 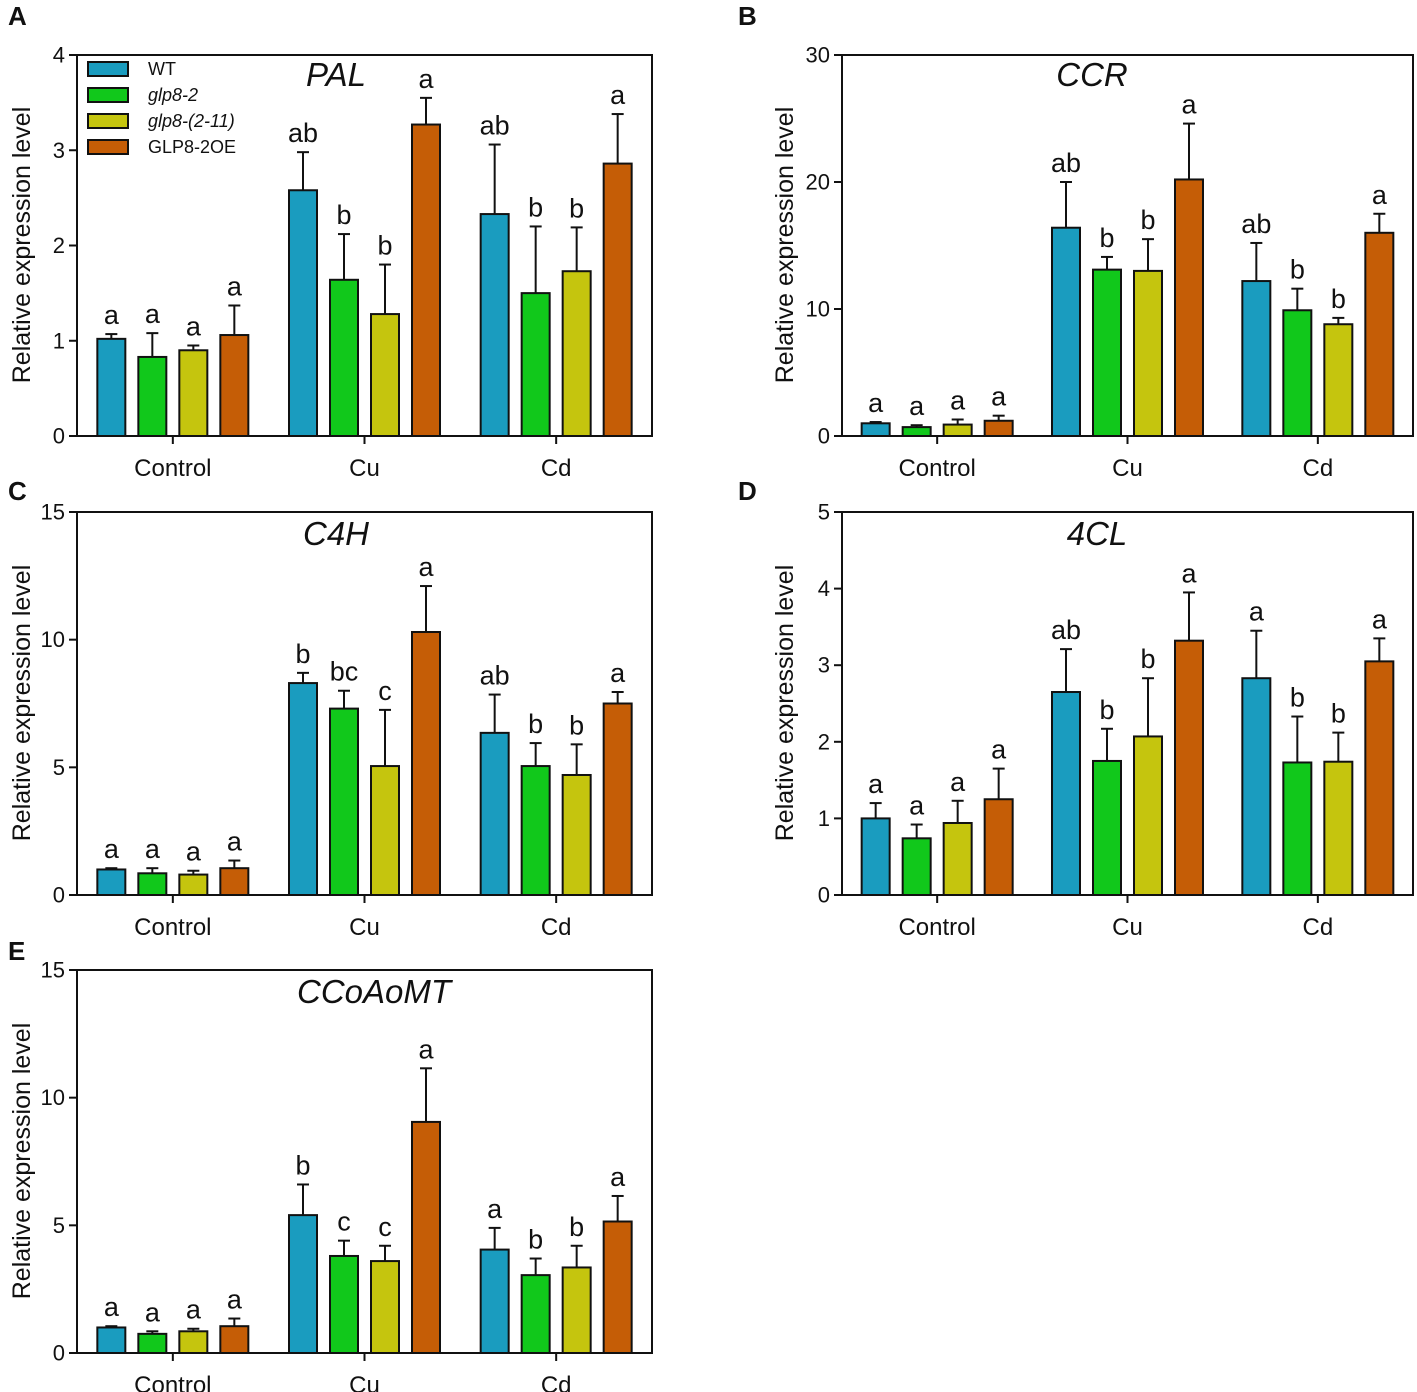 I want to click on y-tick-label: 10, so click(x=818, y=309).